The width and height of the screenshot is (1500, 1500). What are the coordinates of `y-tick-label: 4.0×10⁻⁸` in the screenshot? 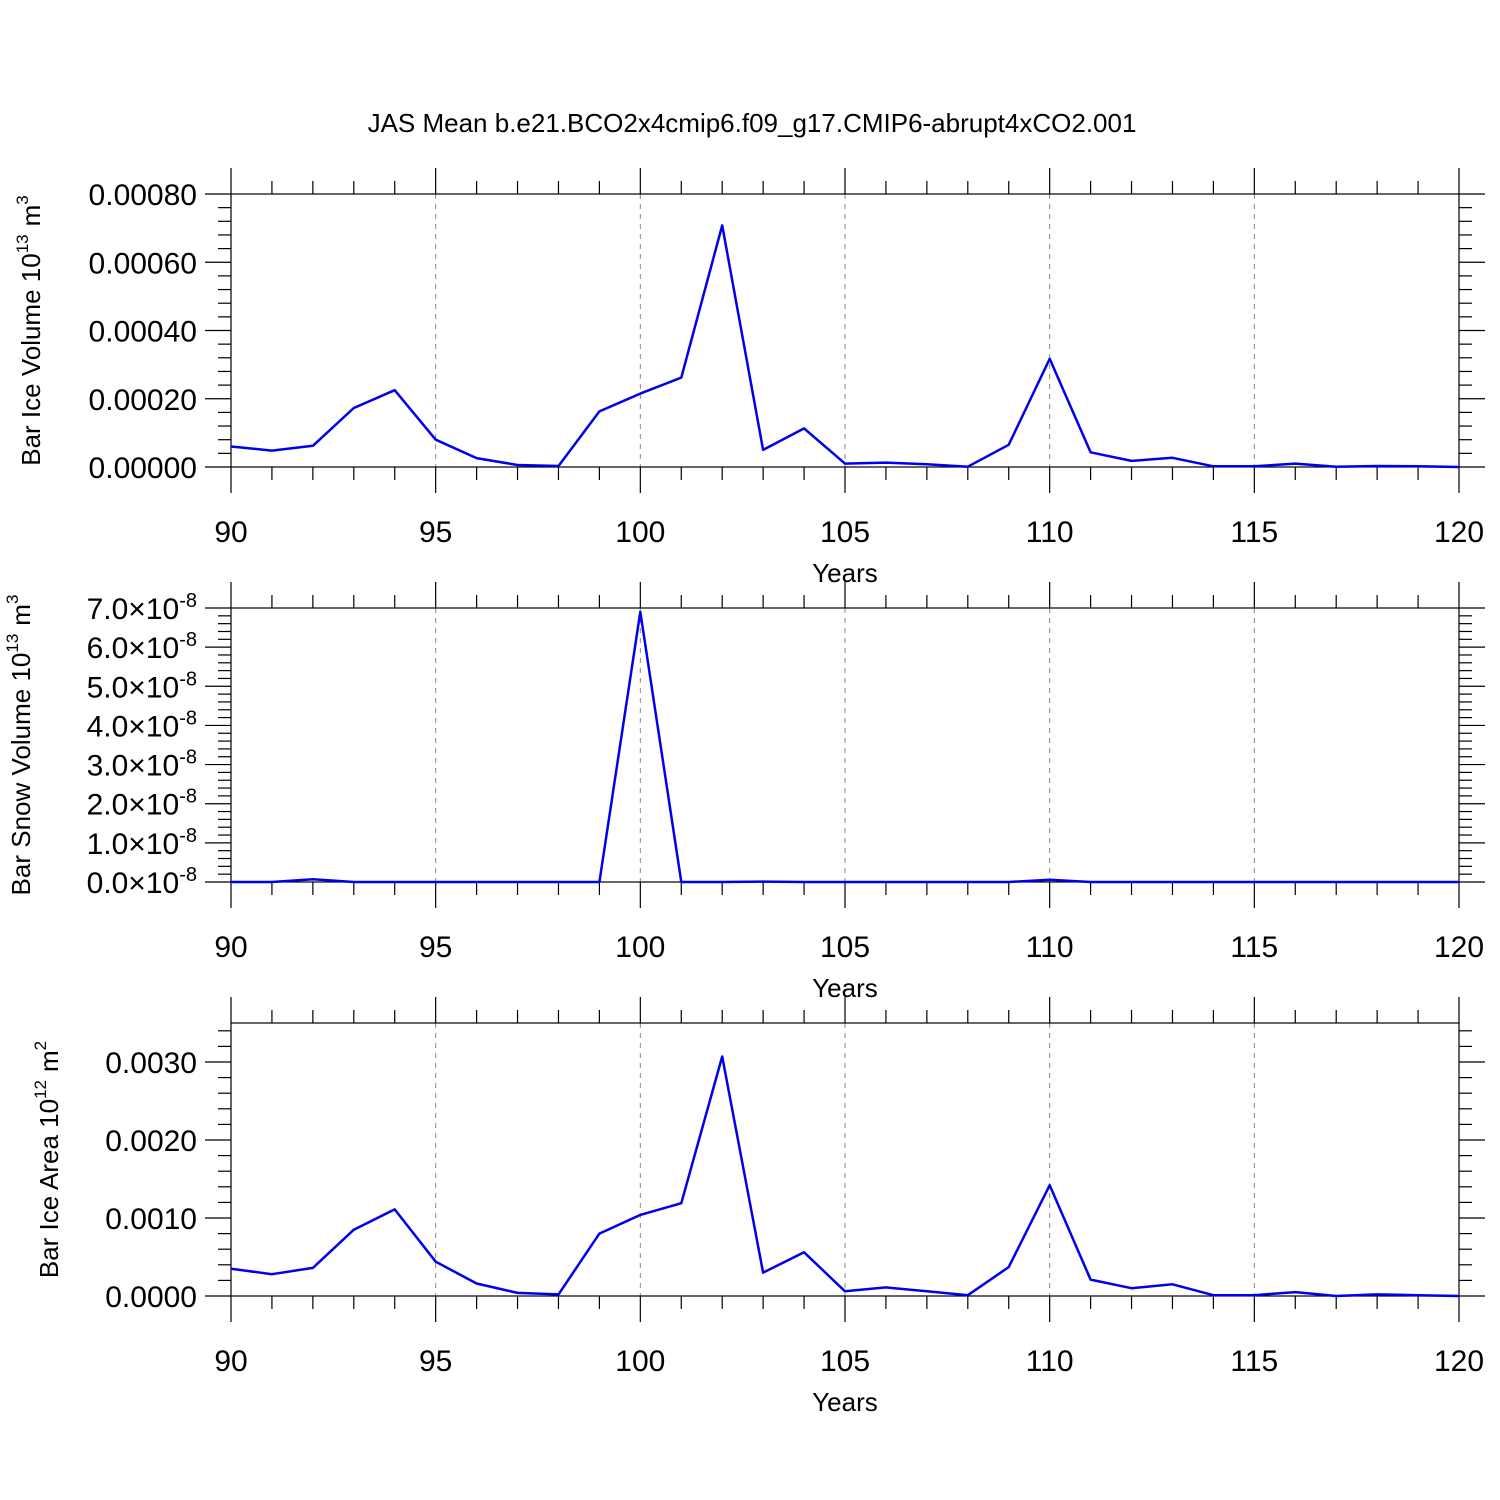 It's located at (142, 725).